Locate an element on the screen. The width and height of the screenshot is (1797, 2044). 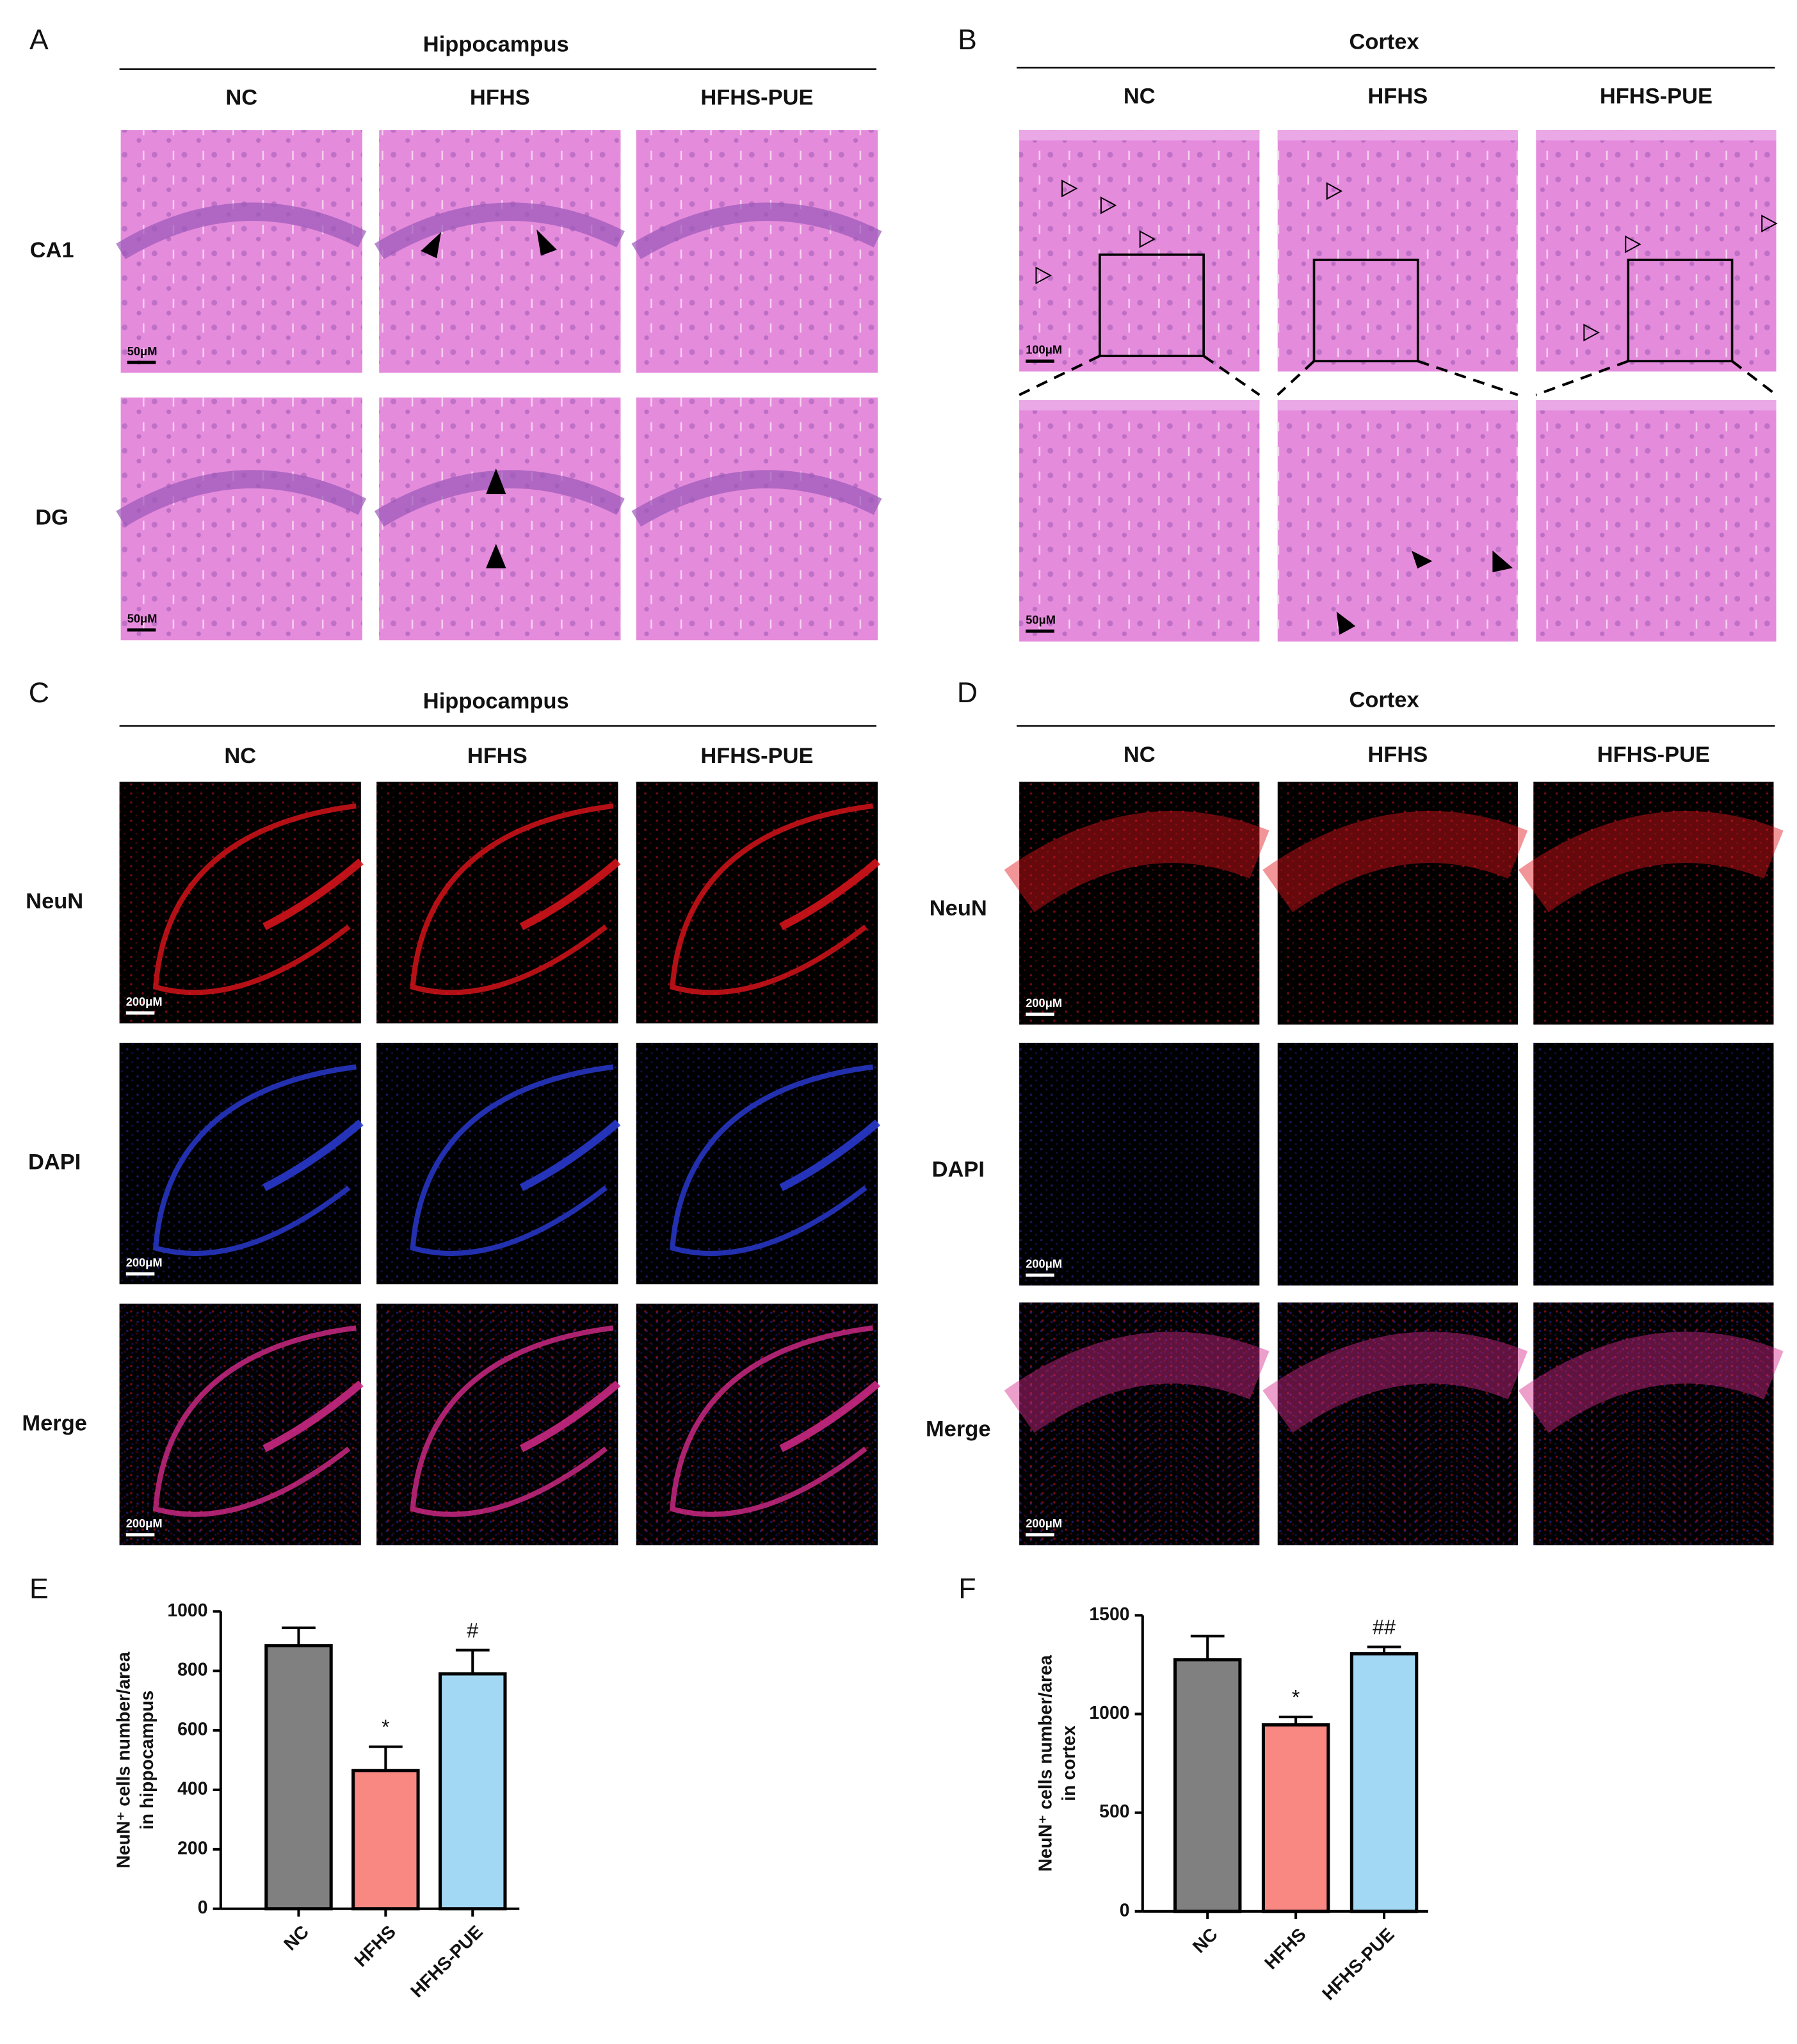
x-tick-label: HFHS-PUE is located at coordinates (447, 1962).